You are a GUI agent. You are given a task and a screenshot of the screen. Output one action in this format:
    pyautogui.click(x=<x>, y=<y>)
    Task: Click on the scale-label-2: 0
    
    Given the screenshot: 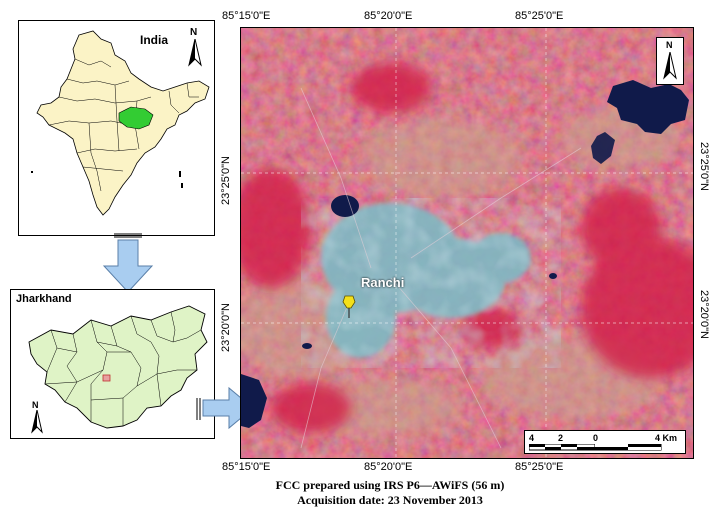 What is the action you would take?
    pyautogui.click(x=596, y=438)
    